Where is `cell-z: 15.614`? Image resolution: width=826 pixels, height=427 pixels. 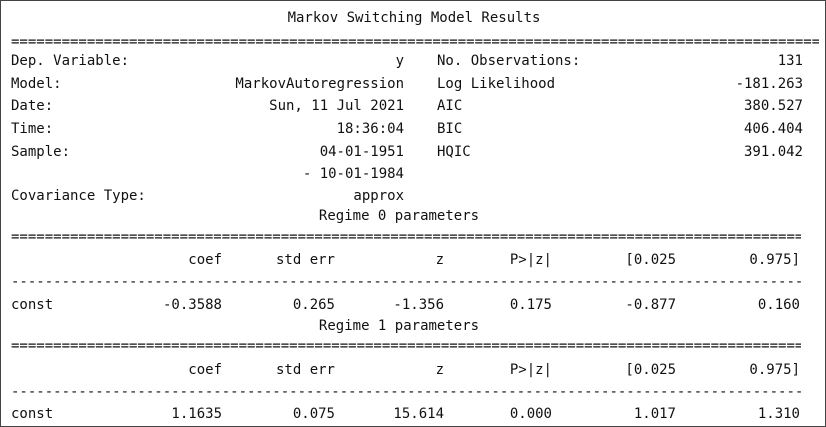 cell-z: 15.614 is located at coordinates (418, 414).